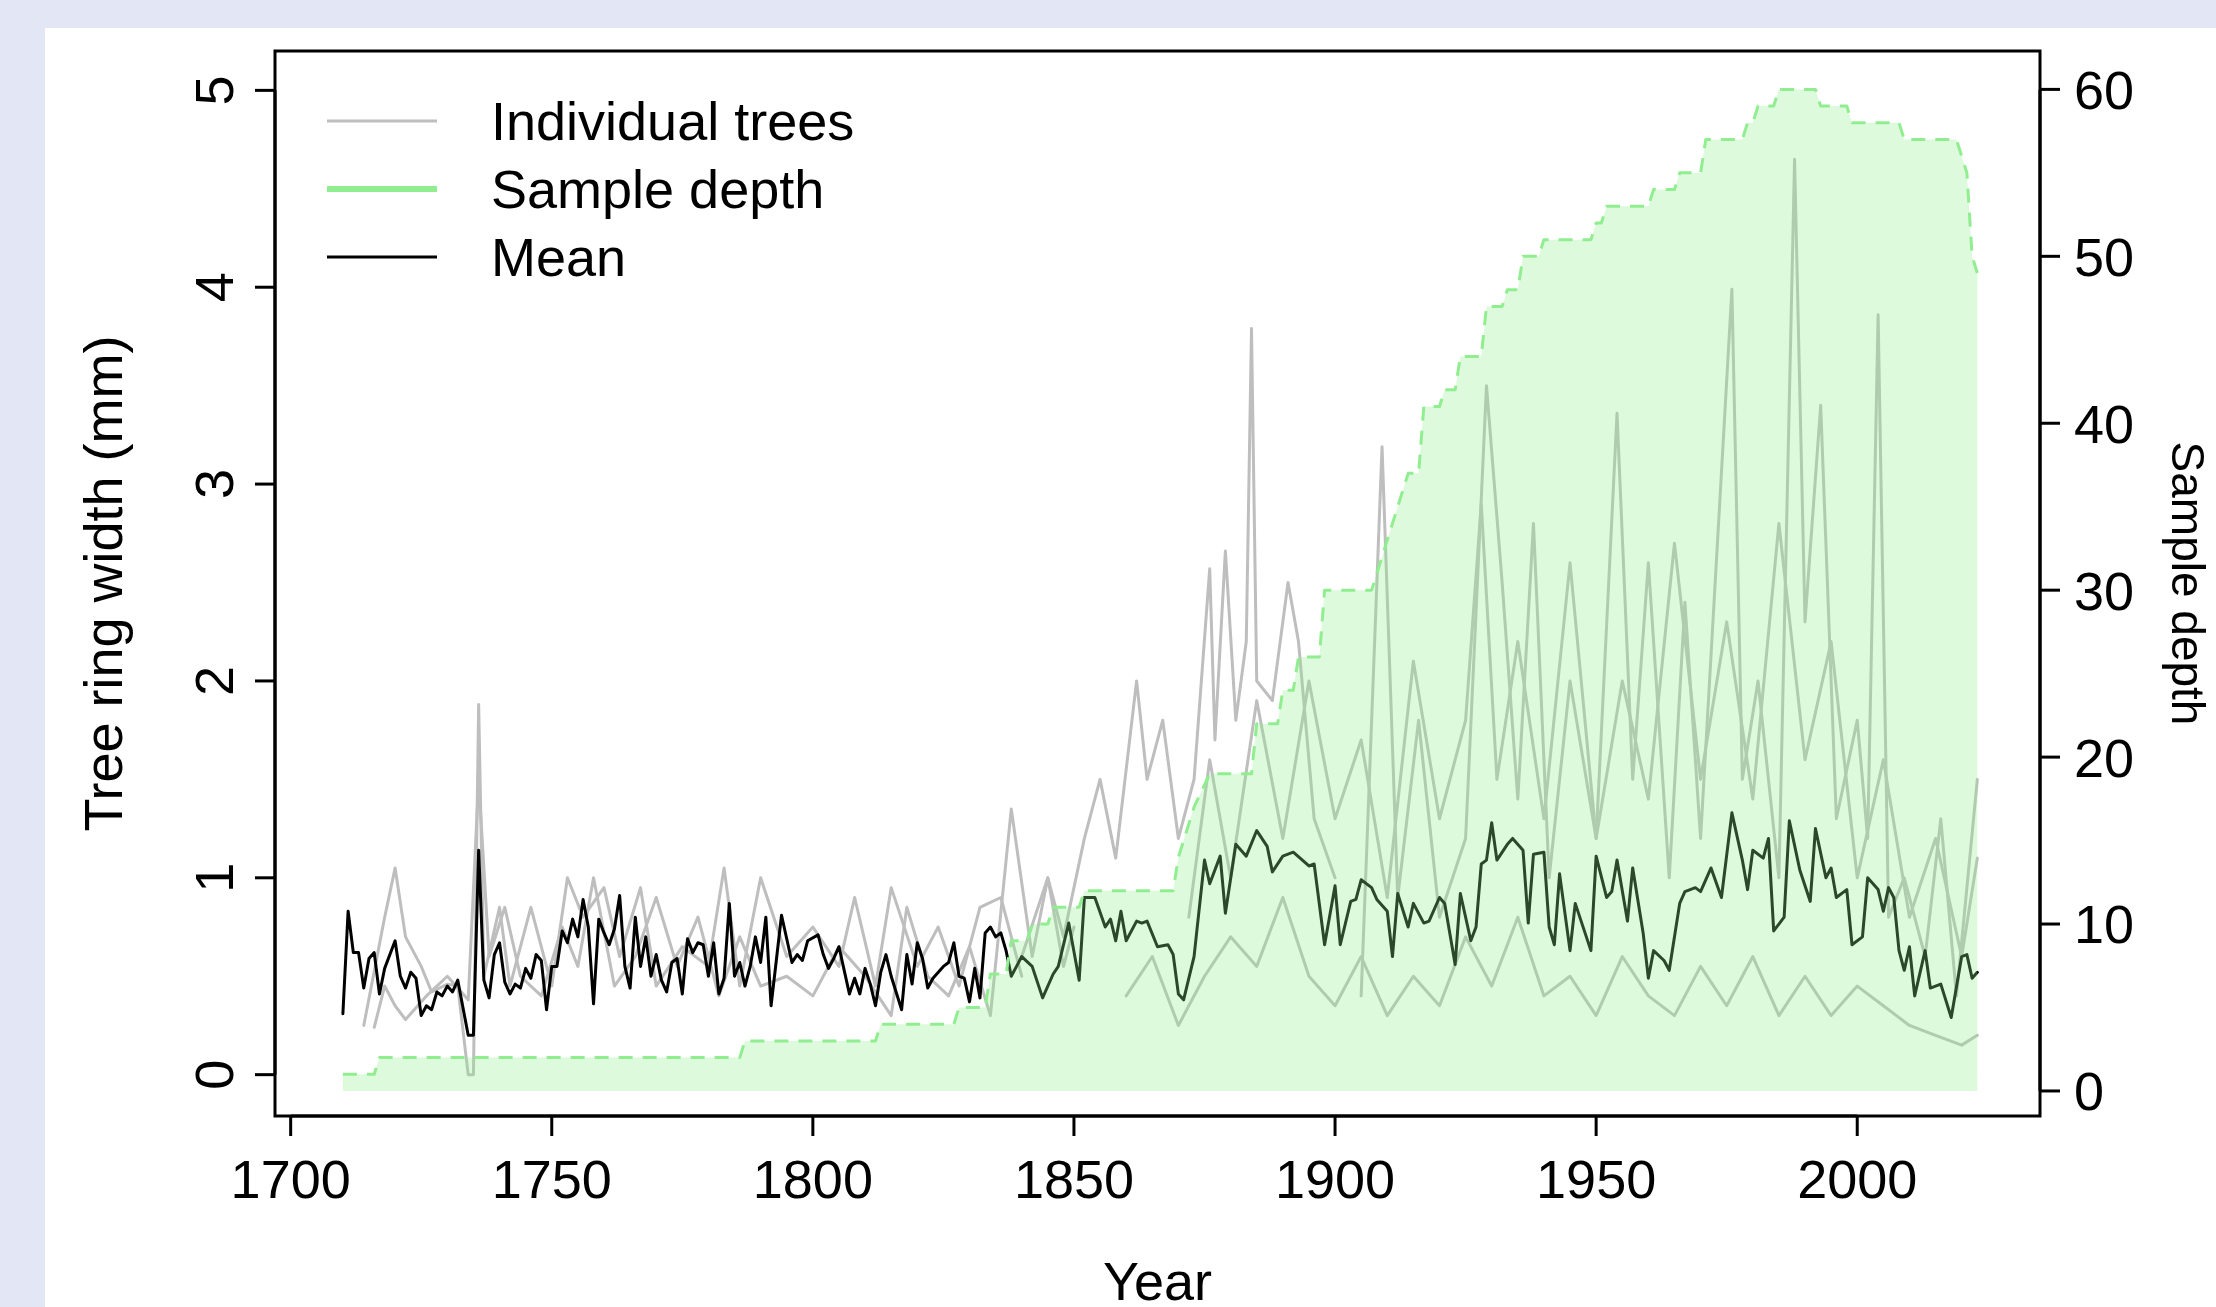 This screenshot has width=2216, height=1307. Describe the element at coordinates (2188, 583) in the screenshot. I see `y2-axis-title: Sample depth` at that location.